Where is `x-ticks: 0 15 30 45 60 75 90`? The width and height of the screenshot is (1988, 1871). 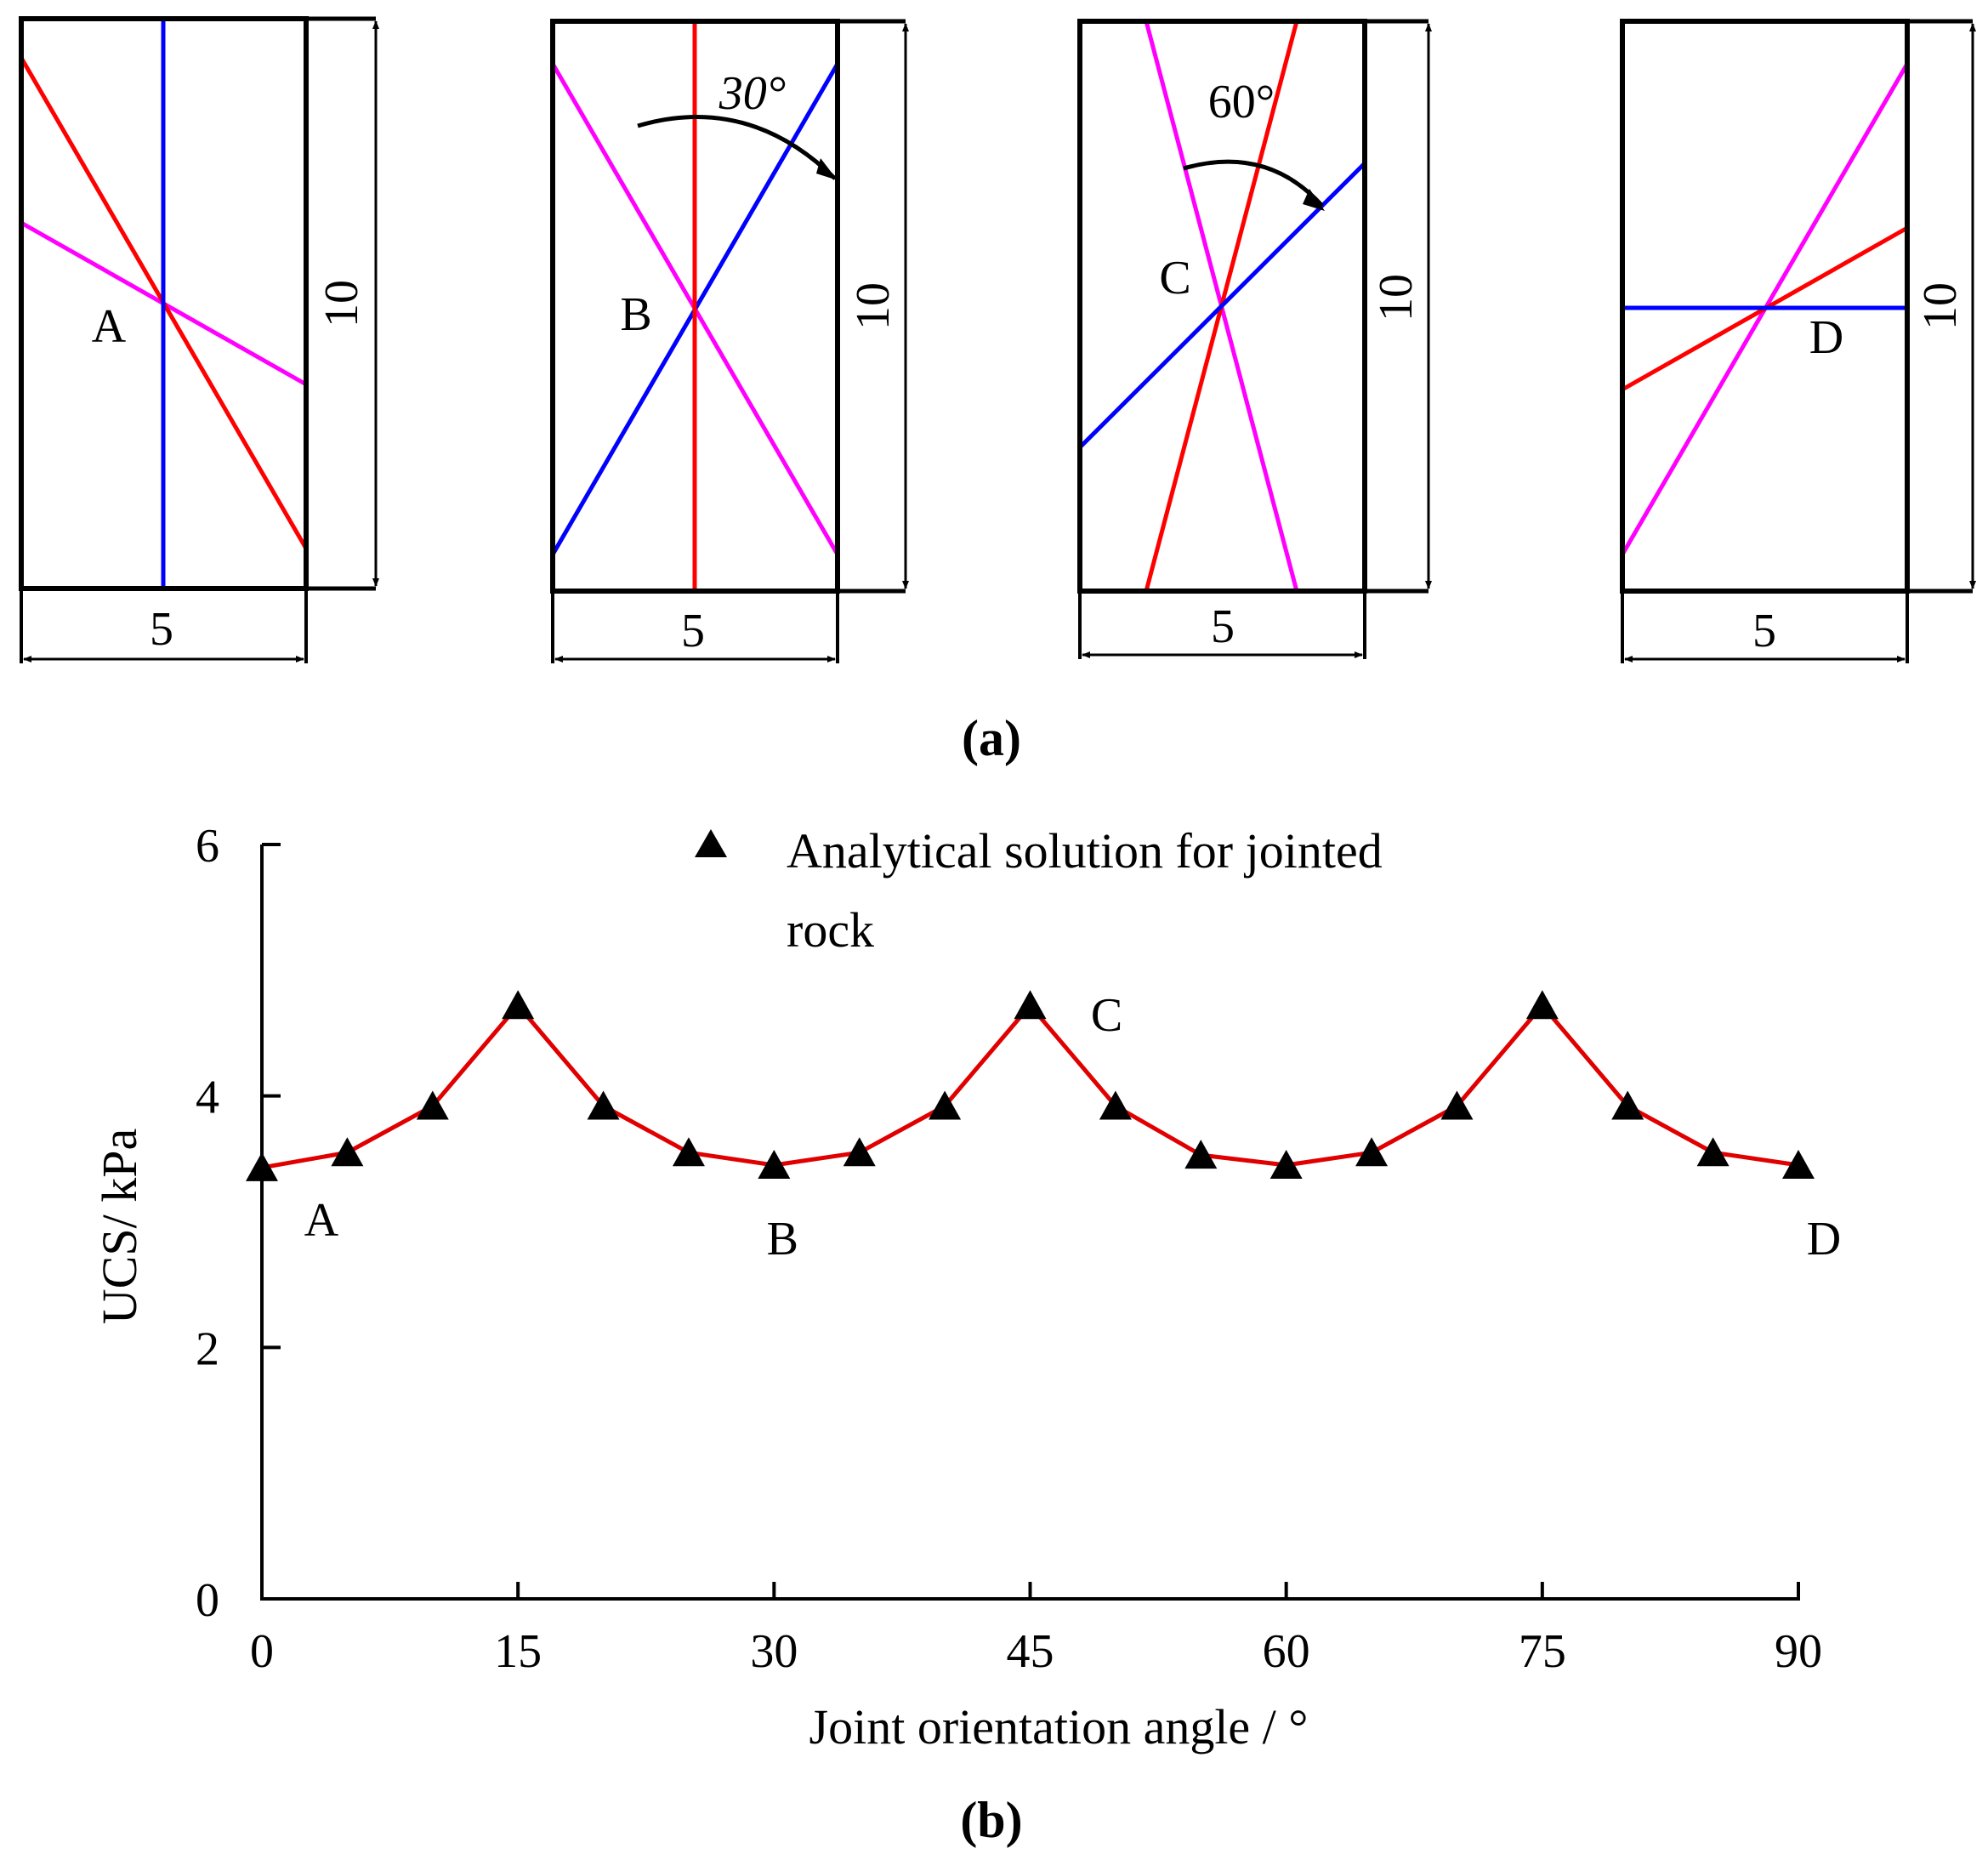
x-ticks: 0 15 30 45 60 75 90 is located at coordinates (1036, 1630).